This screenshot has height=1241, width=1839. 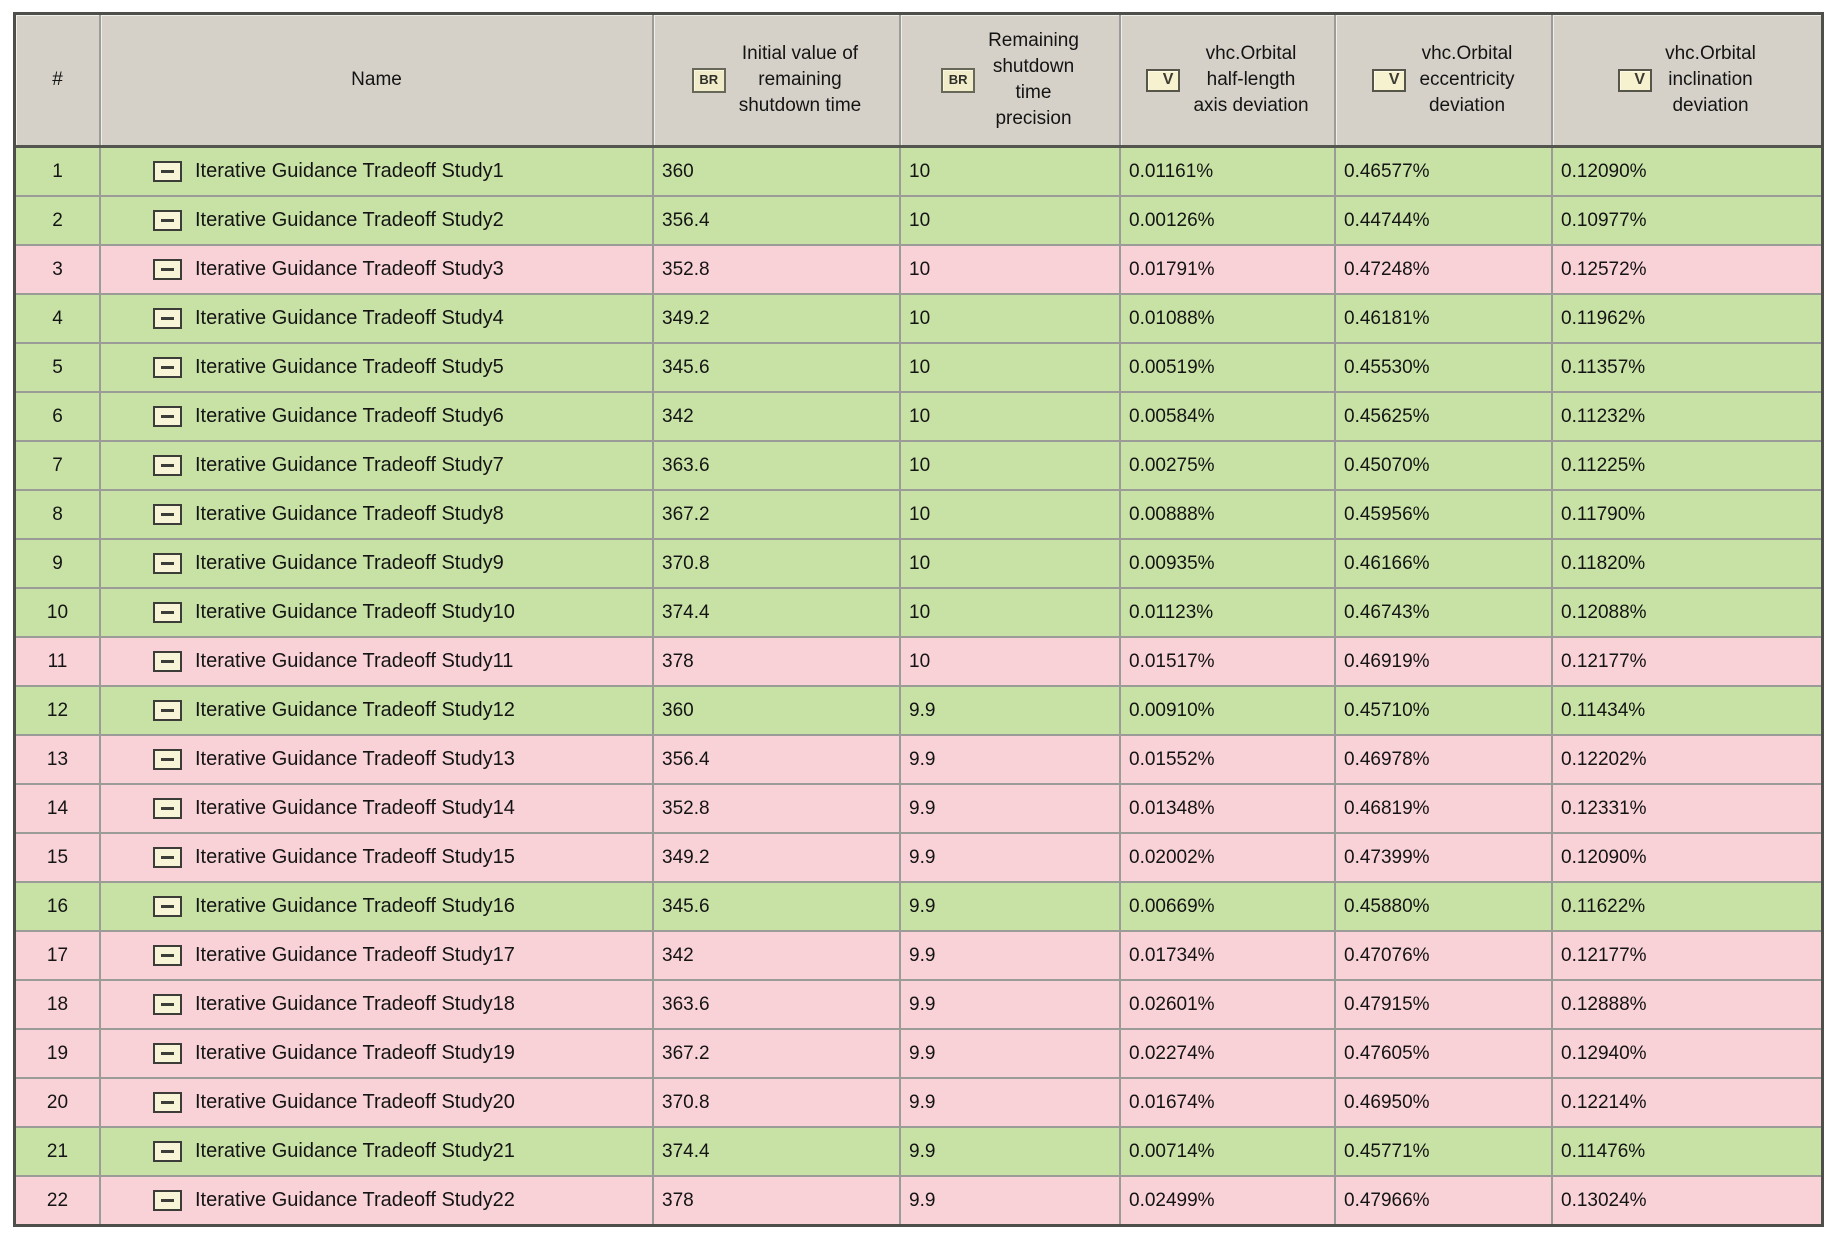 I want to click on half-length-deviation-cell: 0.00888%, so click(x=1228, y=514).